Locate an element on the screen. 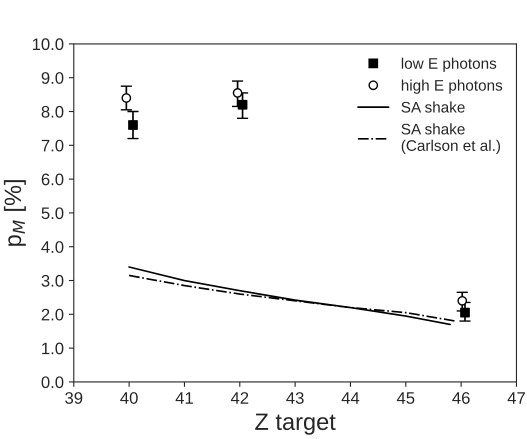 The image size is (527, 439). x-tick-label: 46 is located at coordinates (461, 398).